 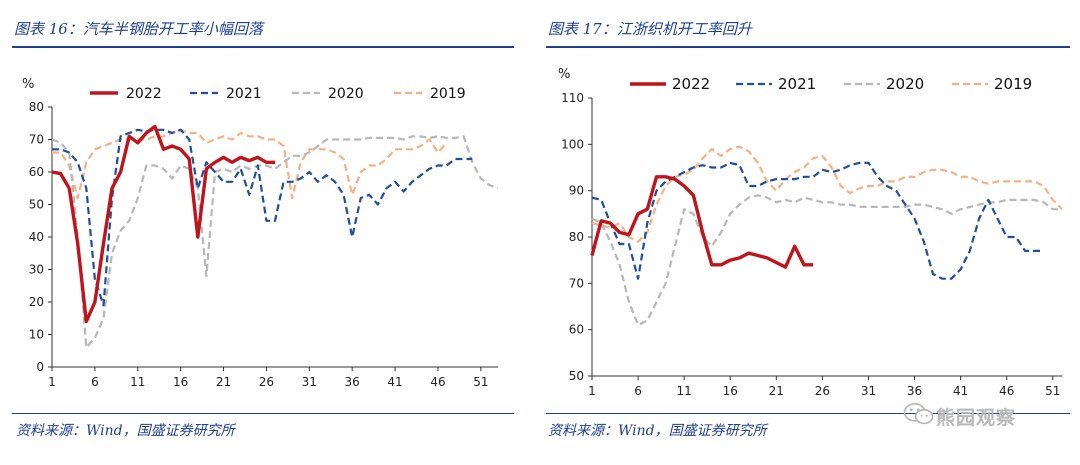 What do you see at coordinates (657, 431) in the screenshot?
I see `source-note-right: 资料来源：Wind，国盛证券研究所` at bounding box center [657, 431].